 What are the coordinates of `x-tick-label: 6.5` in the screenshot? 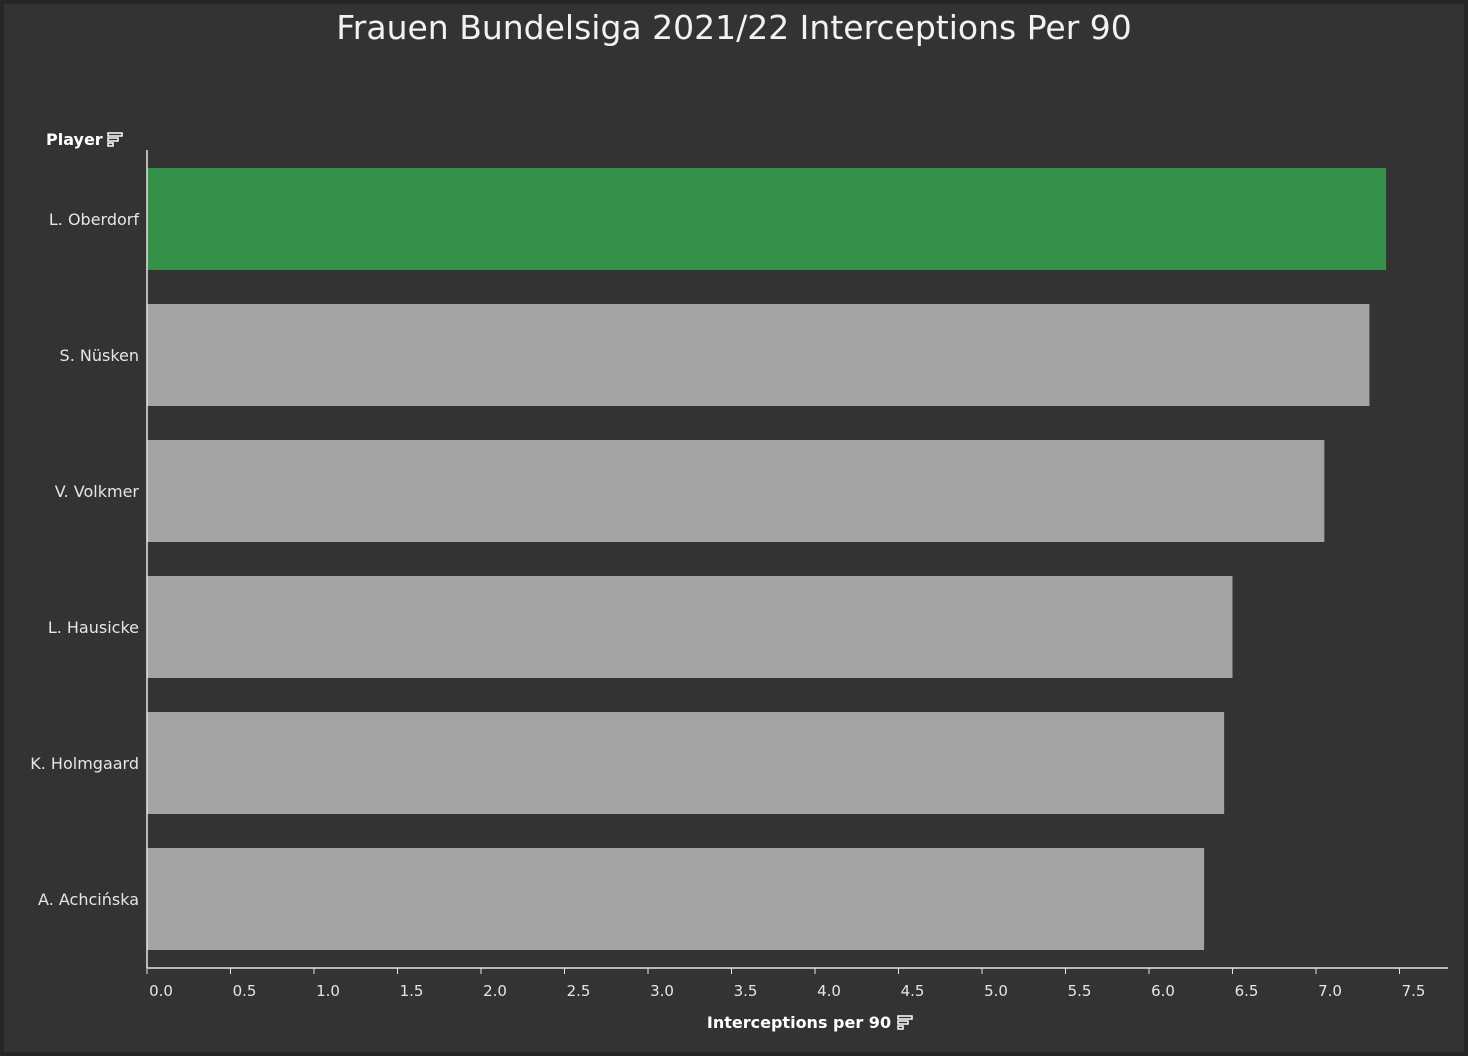 It's located at (1247, 991).